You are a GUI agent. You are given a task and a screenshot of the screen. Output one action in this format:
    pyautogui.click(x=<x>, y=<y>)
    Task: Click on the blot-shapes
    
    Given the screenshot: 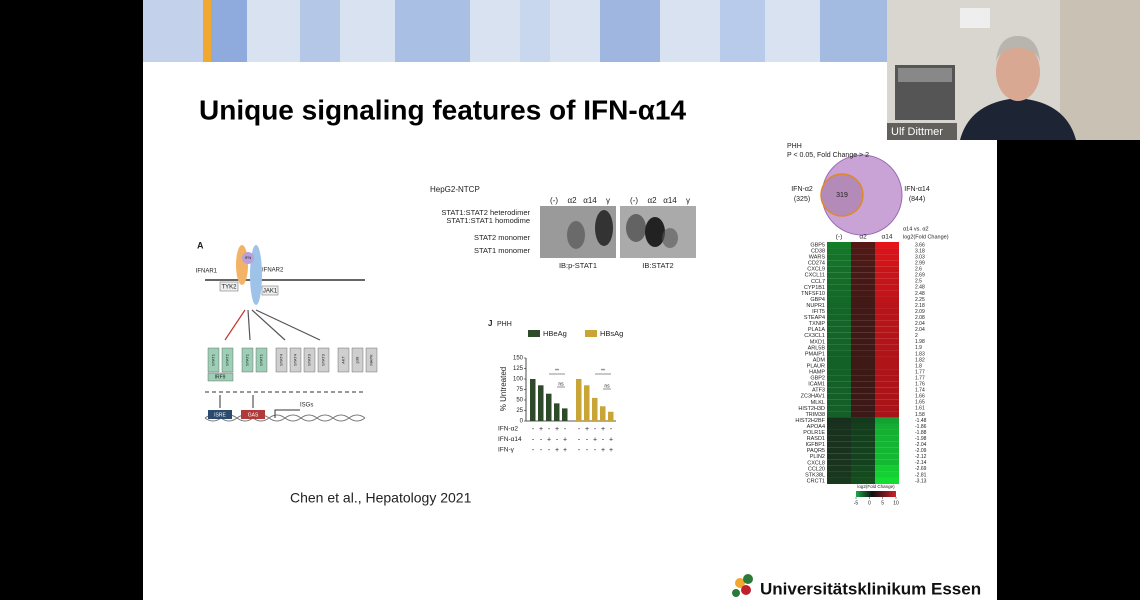 What is the action you would take?
    pyautogui.click(x=618, y=232)
    